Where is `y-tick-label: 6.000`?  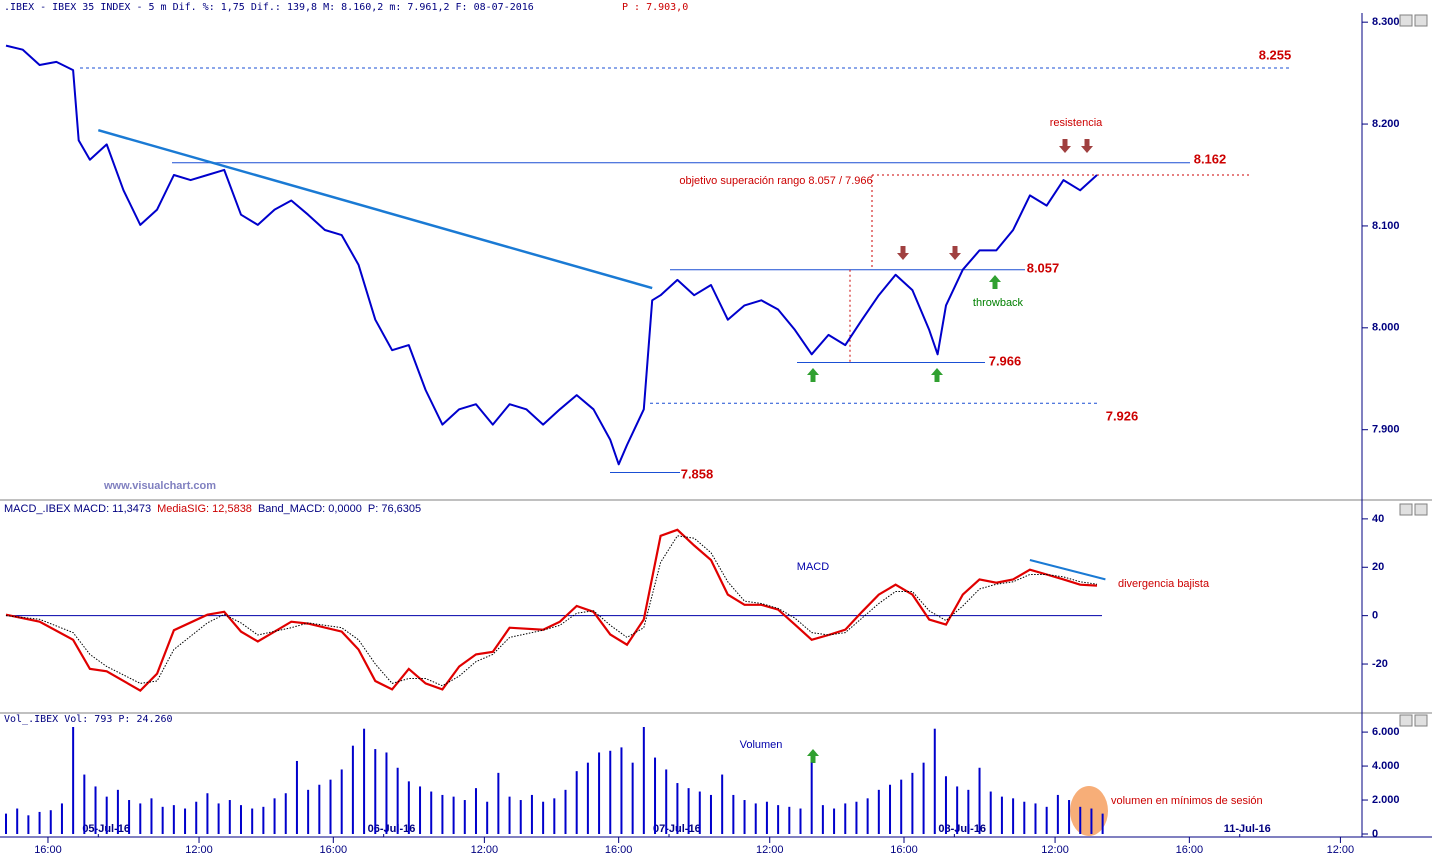 y-tick-label: 6.000 is located at coordinates (1386, 732).